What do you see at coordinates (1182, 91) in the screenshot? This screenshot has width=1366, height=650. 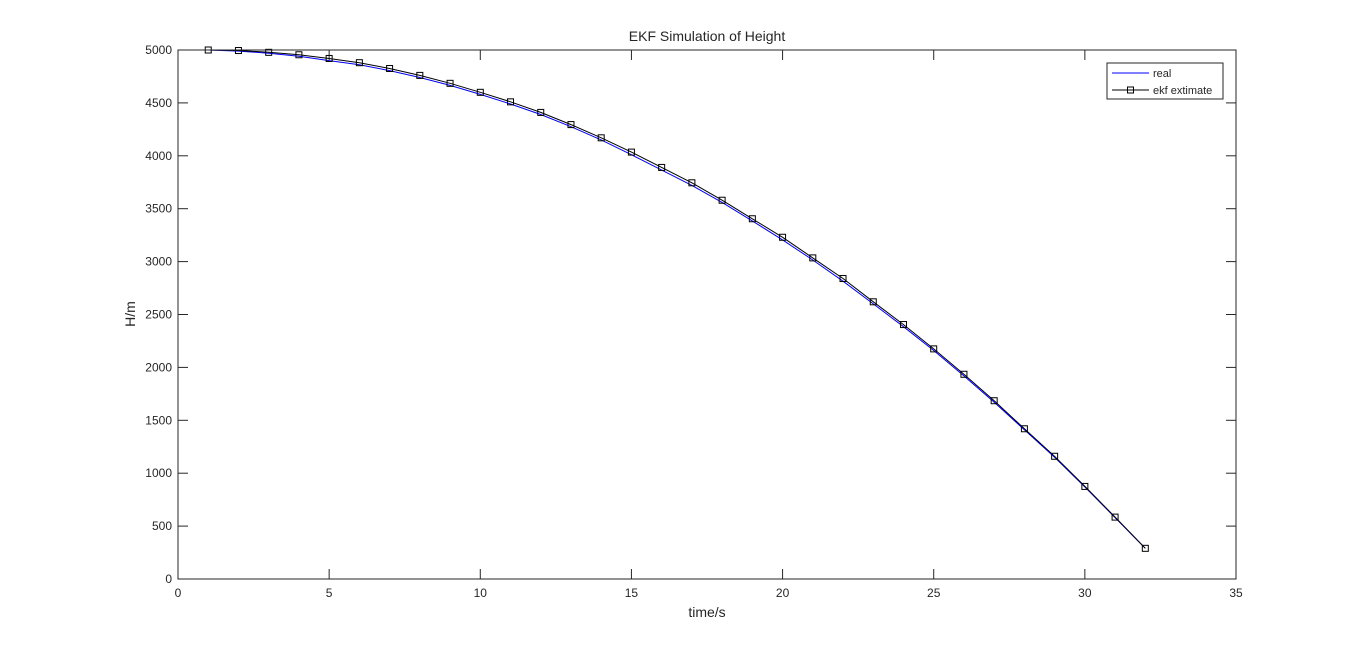 I see `legend-label-1: ekf extimate` at bounding box center [1182, 91].